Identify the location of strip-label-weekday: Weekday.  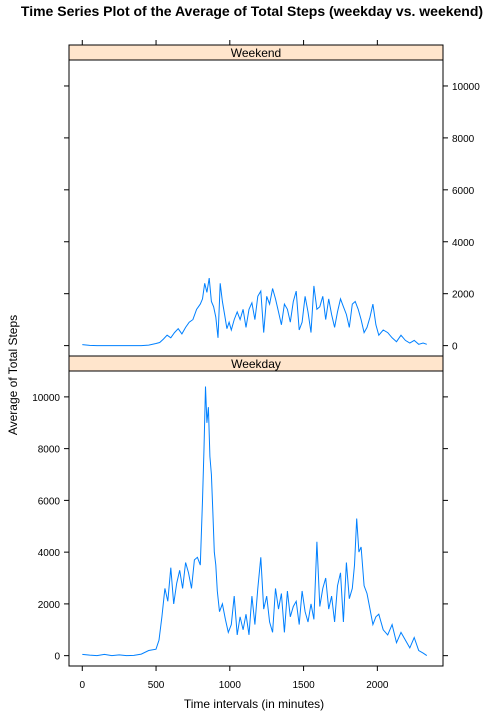
(256, 364).